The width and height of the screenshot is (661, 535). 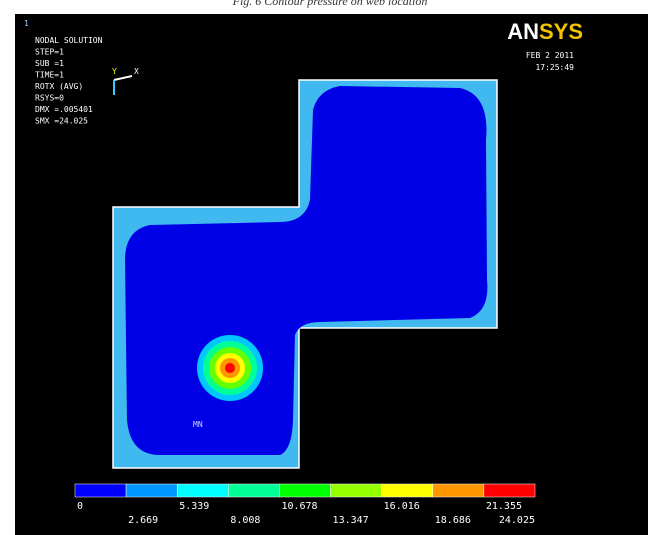 What do you see at coordinates (330, 4) in the screenshot?
I see `caption: Fig. 6 Contour pressure on web location` at bounding box center [330, 4].